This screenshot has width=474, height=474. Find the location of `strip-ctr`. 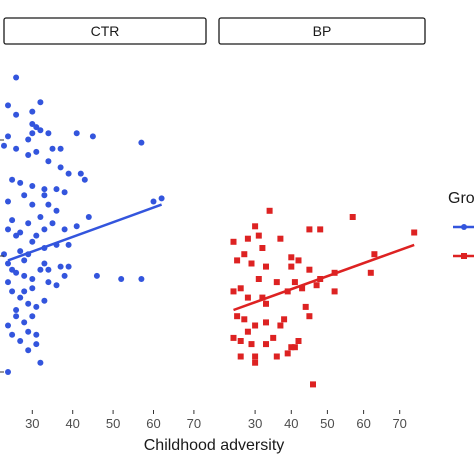

strip-ctr is located at coordinates (105, 31).